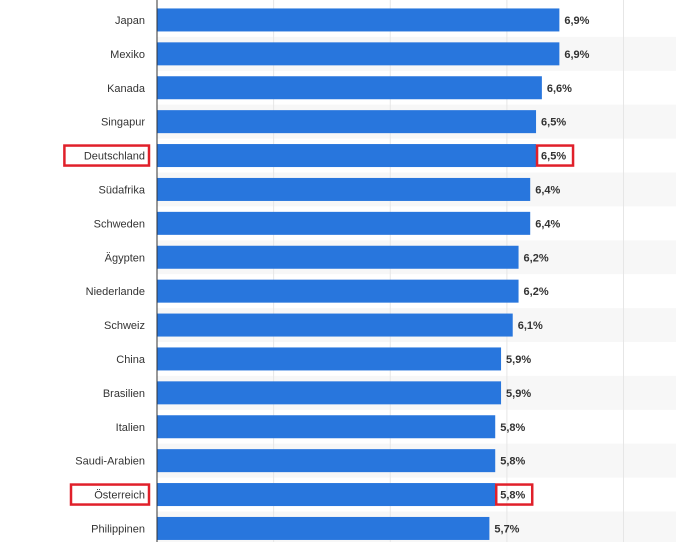  What do you see at coordinates (119, 224) in the screenshot?
I see `category-label: Schweden` at bounding box center [119, 224].